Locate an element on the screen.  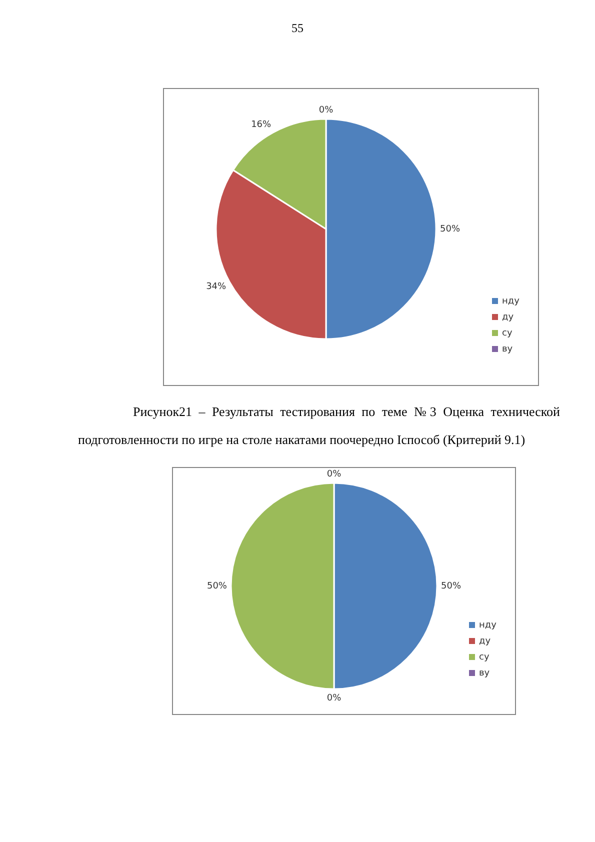
text: Рисунок21 – Результаты тестирования по теме №3 Оценка технической подготовленности по игре на столе накатами поочередно Iспособ (Критерий 9.1) is located at coordinates (319, 426).